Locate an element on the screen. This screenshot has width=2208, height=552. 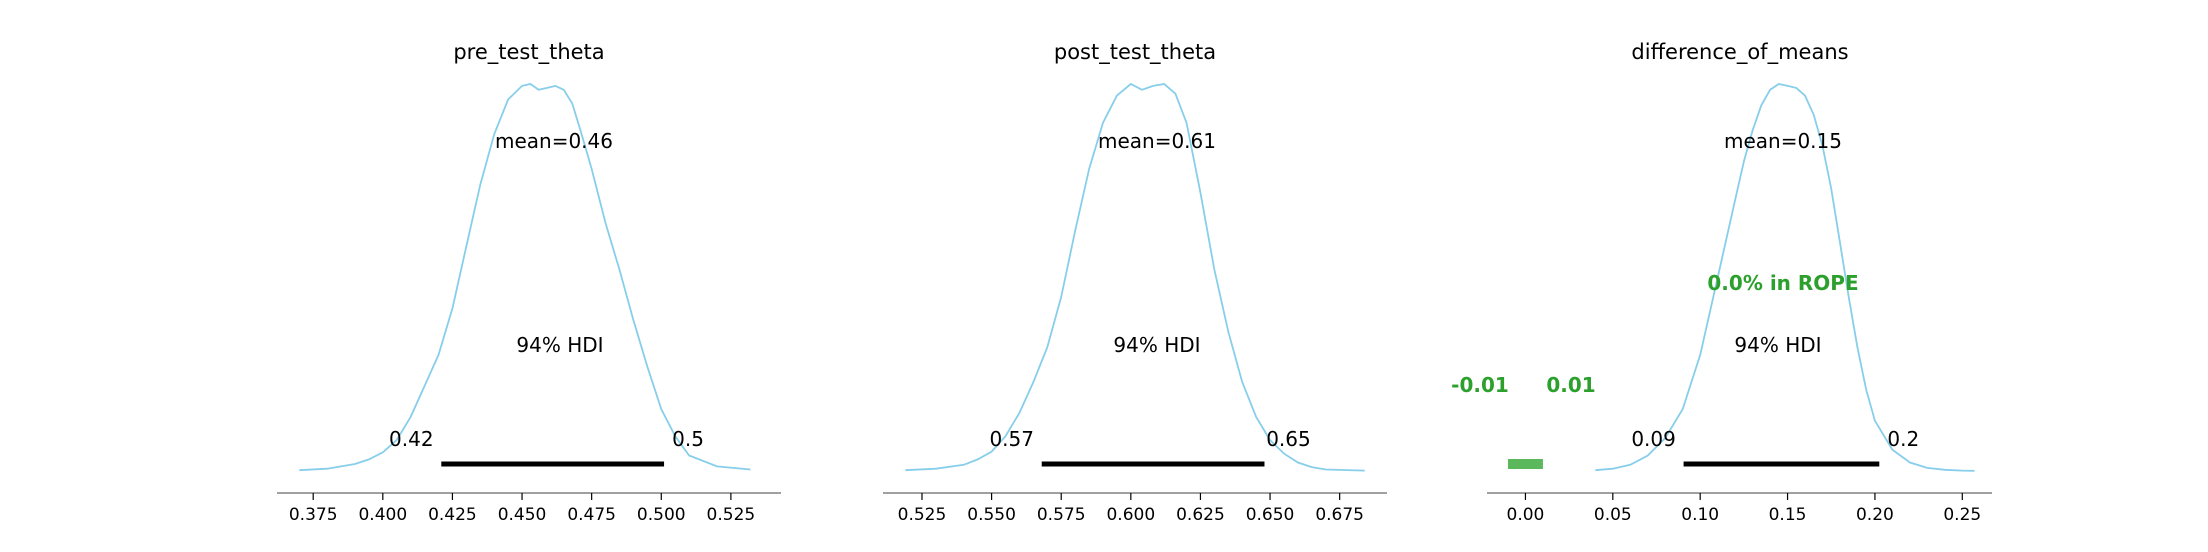
panel-title: difference_of_means is located at coordinates (1739, 52).